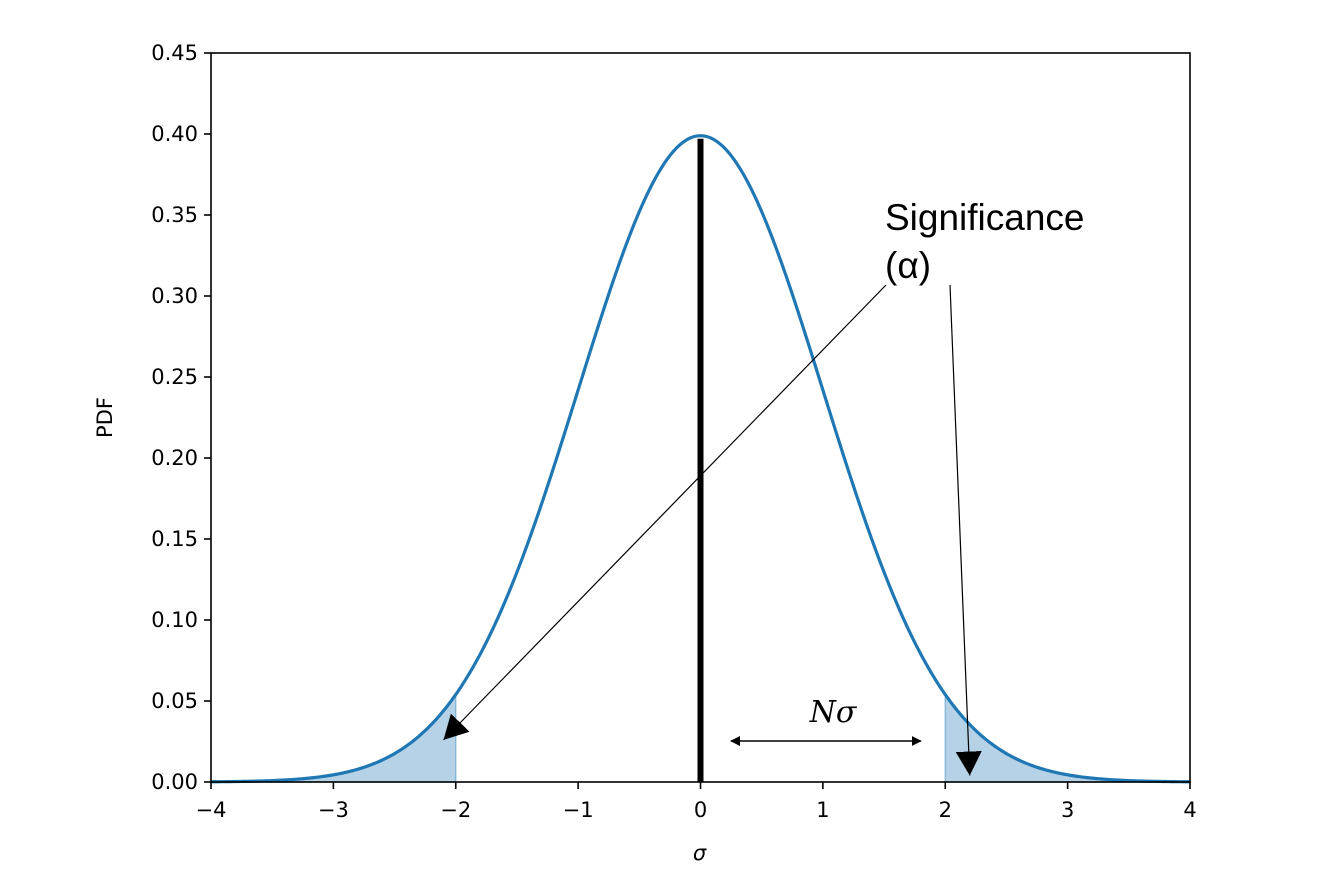 This screenshot has width=1338, height=888. Describe the element at coordinates (174, 296) in the screenshot. I see `y-tick-label: 0.30` at that location.